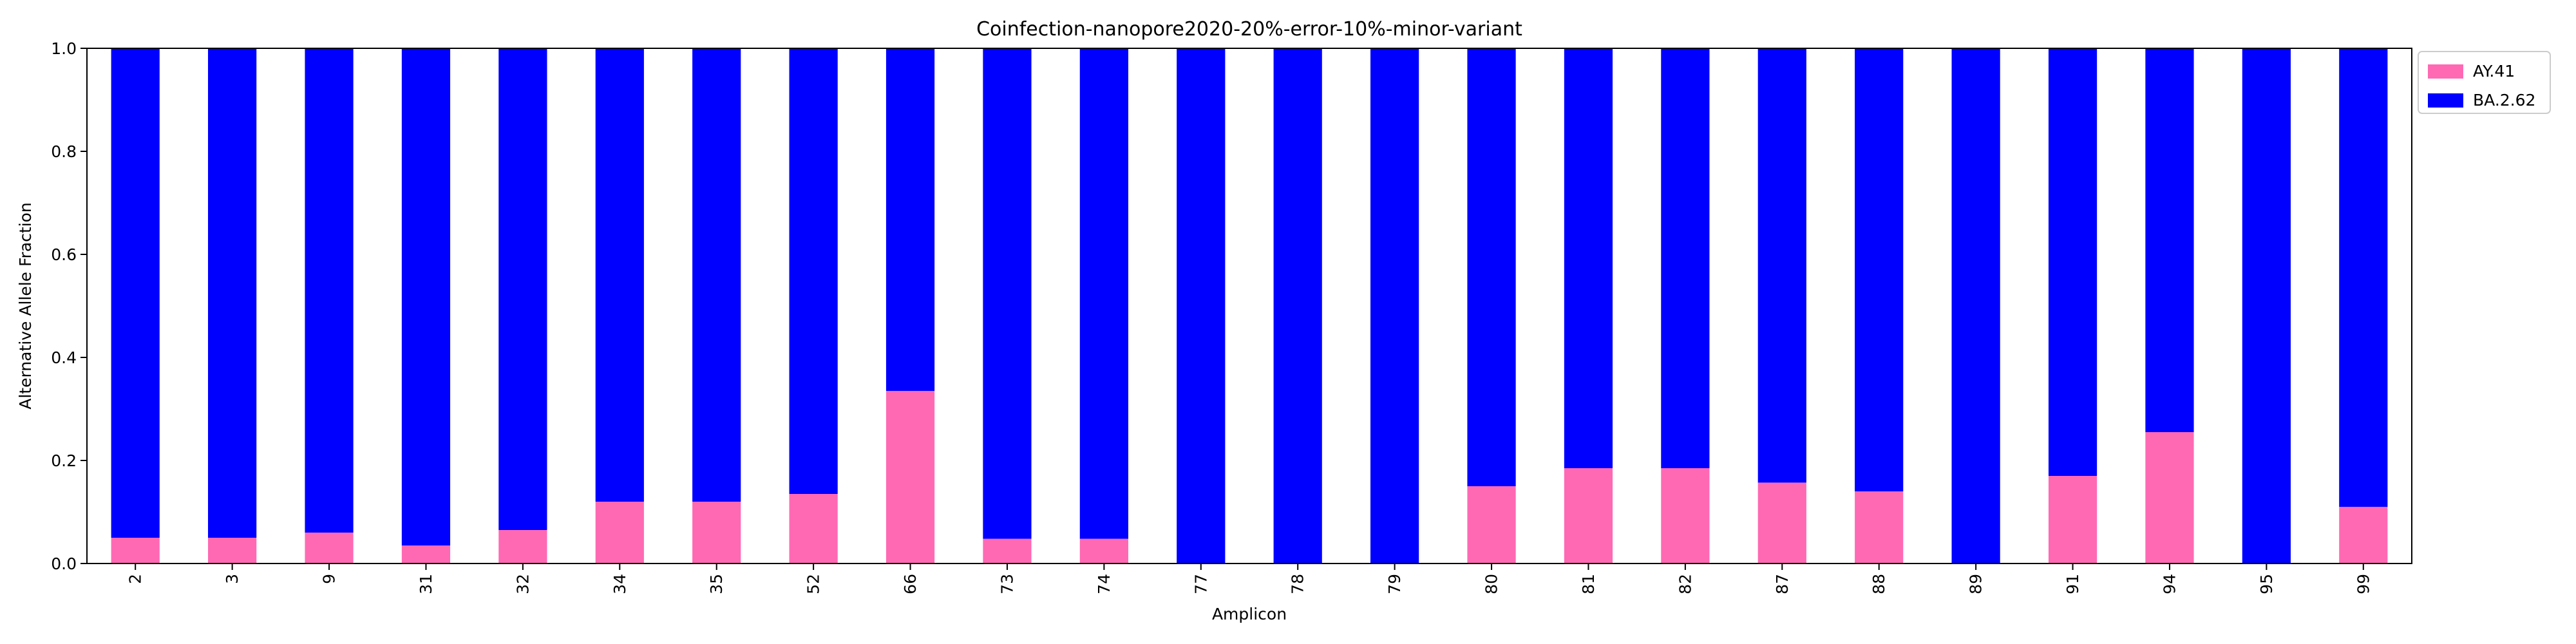 The image size is (2576, 644). What do you see at coordinates (64, 461) in the screenshot?
I see `y-tick-label: 0.2` at bounding box center [64, 461].